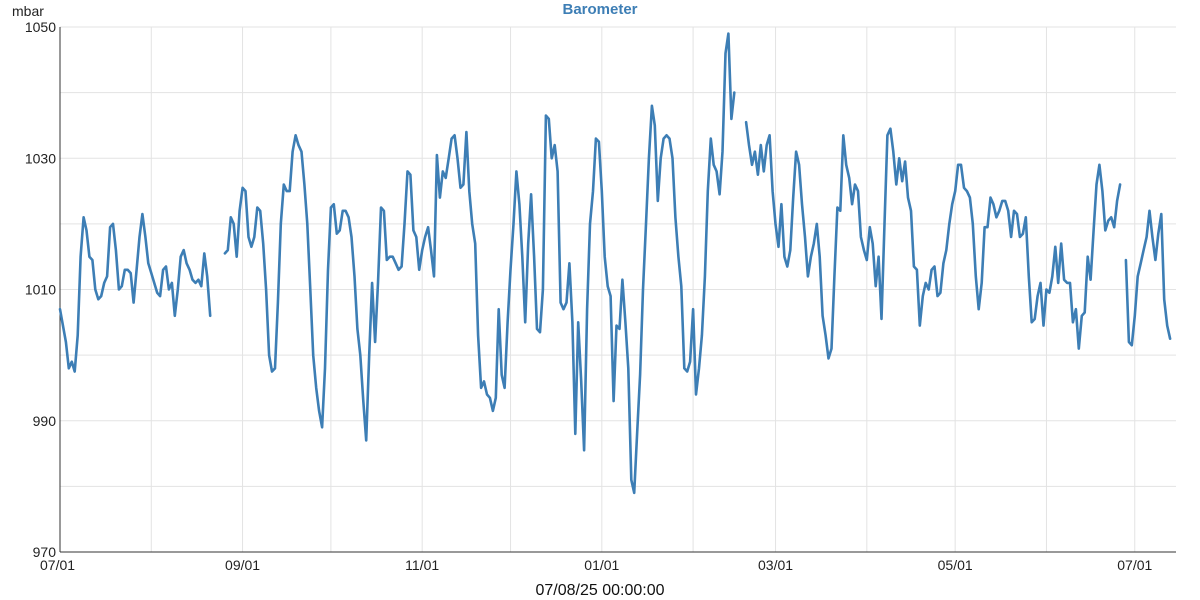 The width and height of the screenshot is (1200, 600). I want to click on x-tick-label: 09/01, so click(242, 565).